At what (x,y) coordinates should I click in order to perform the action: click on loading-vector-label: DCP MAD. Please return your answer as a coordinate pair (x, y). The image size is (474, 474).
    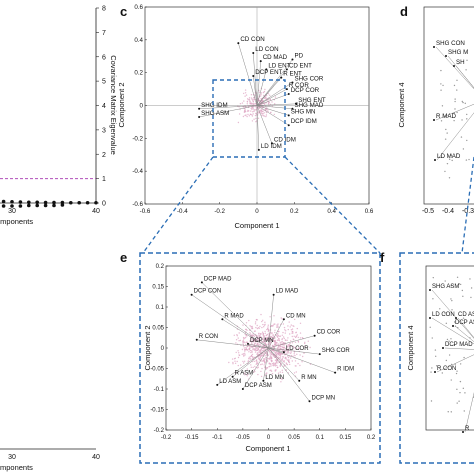
    Looking at the image, I should click on (218, 279).